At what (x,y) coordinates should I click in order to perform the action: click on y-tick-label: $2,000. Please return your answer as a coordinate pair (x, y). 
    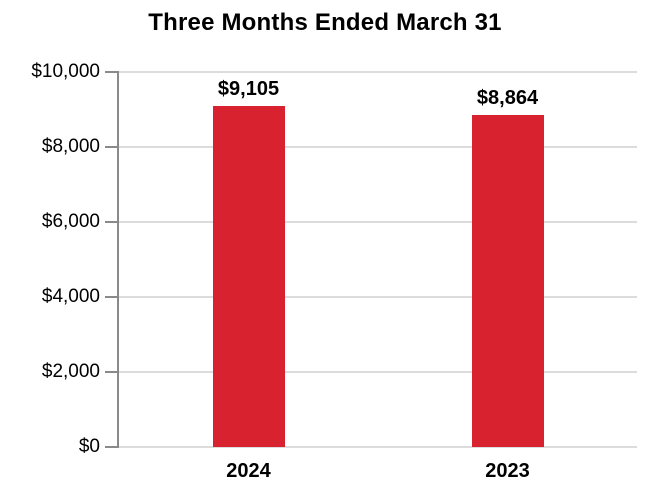
    Looking at the image, I should click on (70, 371).